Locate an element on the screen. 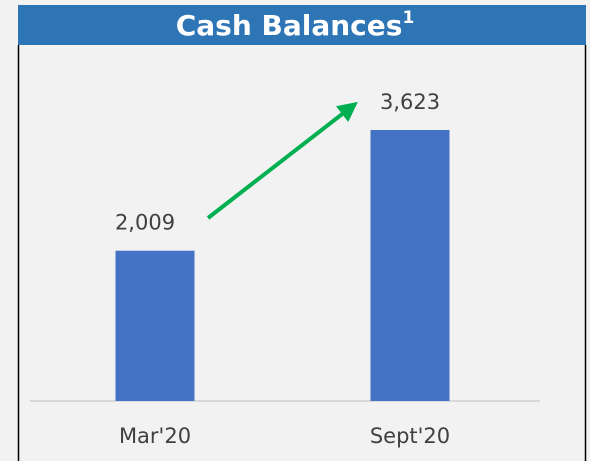 The height and width of the screenshot is (461, 590). title-superscript: 1 is located at coordinates (408, 18).